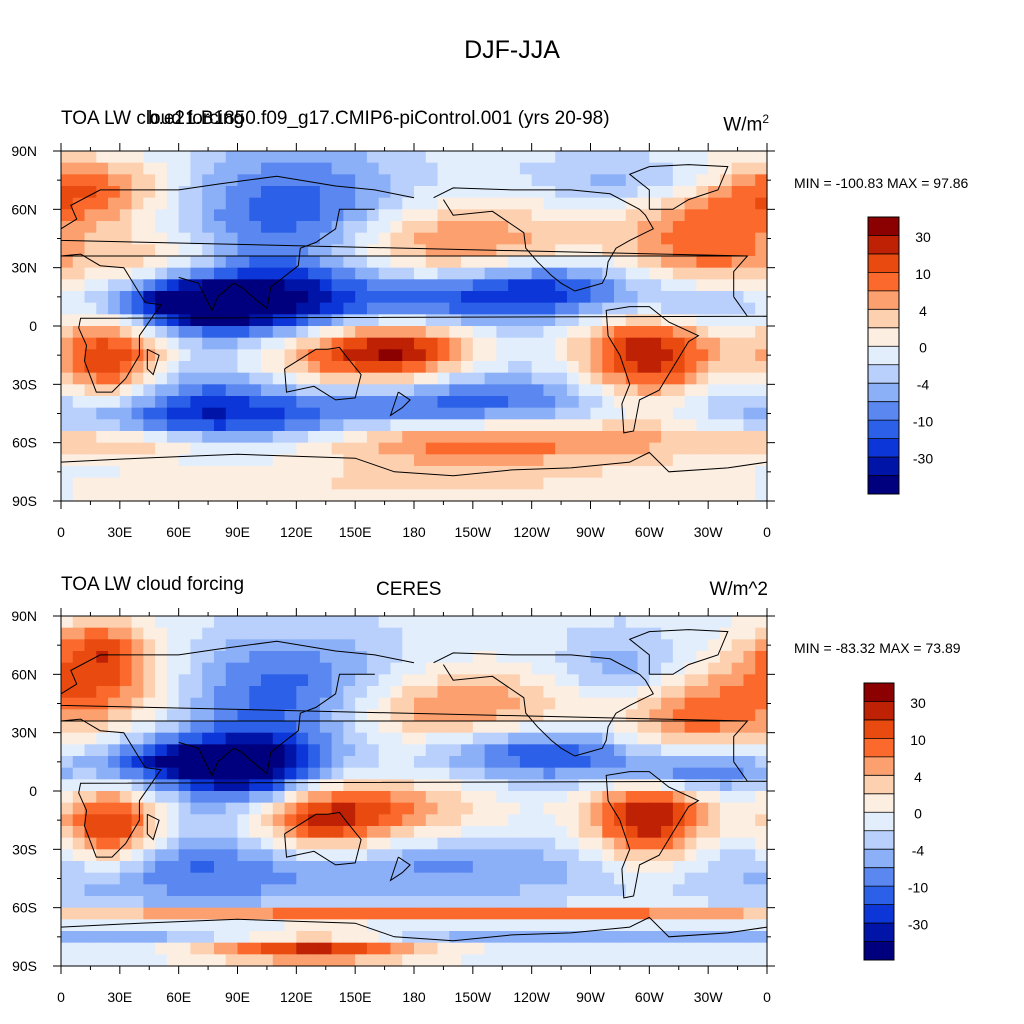  What do you see at coordinates (877, 648) in the screenshot?
I see `panel2-min-max: MIN = -83.32 MAX = 73.89` at bounding box center [877, 648].